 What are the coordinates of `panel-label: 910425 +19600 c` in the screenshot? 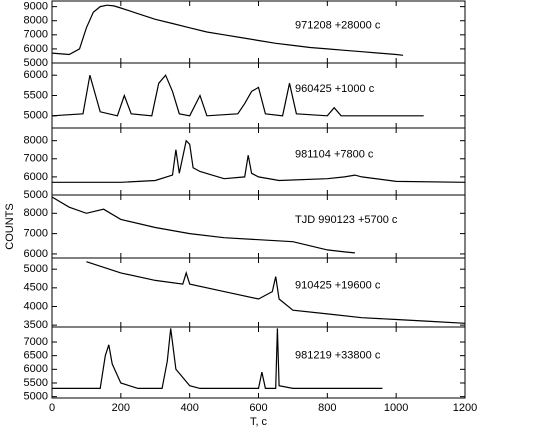 It's located at (338, 286).